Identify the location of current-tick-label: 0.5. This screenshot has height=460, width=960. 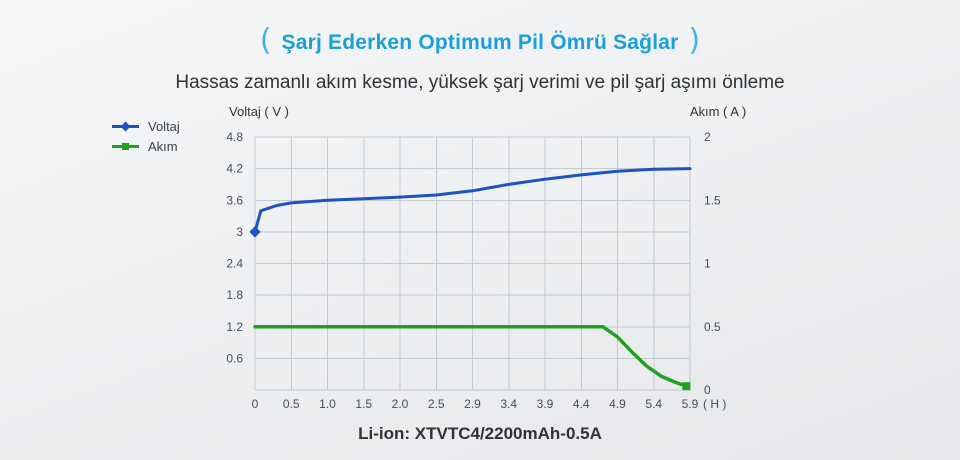
(712, 327).